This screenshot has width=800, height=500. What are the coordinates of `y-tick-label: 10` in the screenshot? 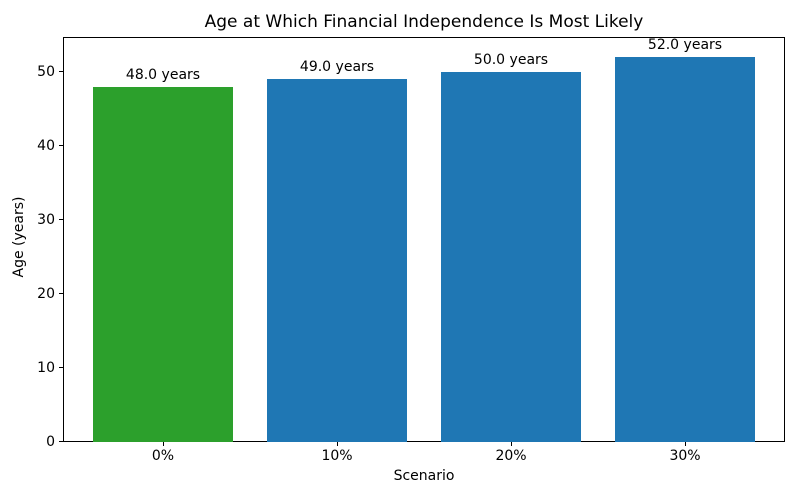 It's located at (46, 367).